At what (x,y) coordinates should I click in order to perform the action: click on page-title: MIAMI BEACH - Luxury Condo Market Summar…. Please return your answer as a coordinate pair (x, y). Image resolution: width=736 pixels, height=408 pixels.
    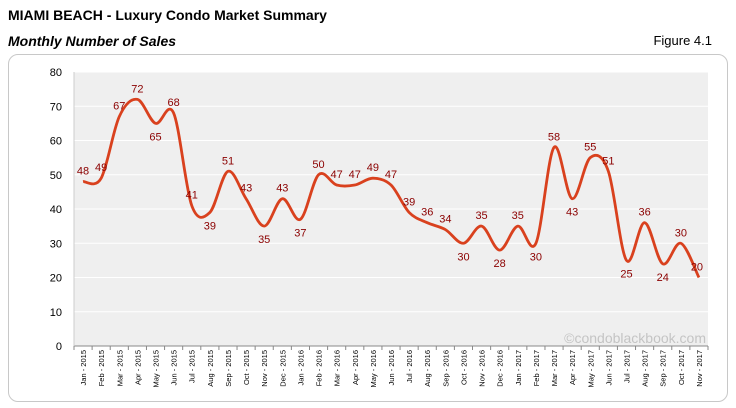
    Looking at the image, I should click on (167, 15).